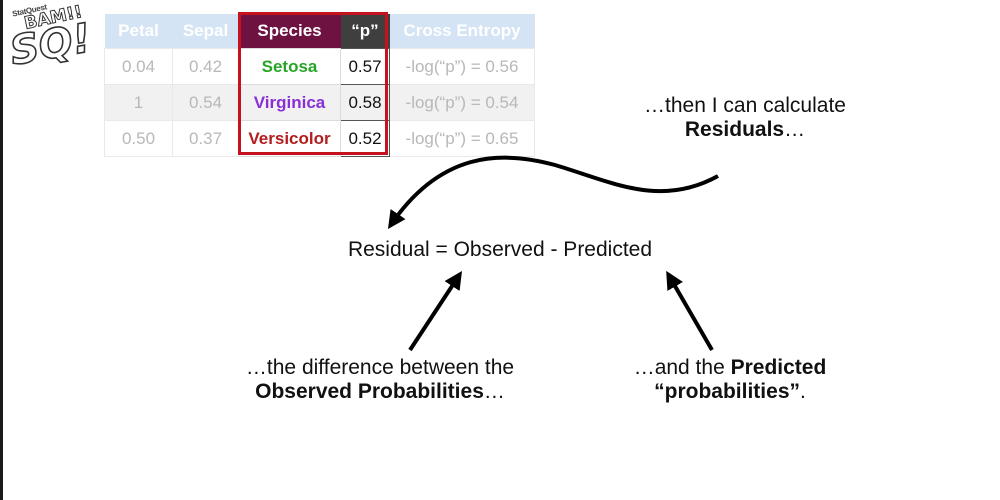 The image size is (1000, 500). Describe the element at coordinates (500, 250) in the screenshot. I see `residual-equation: Residual = Observed - Predicted` at that location.